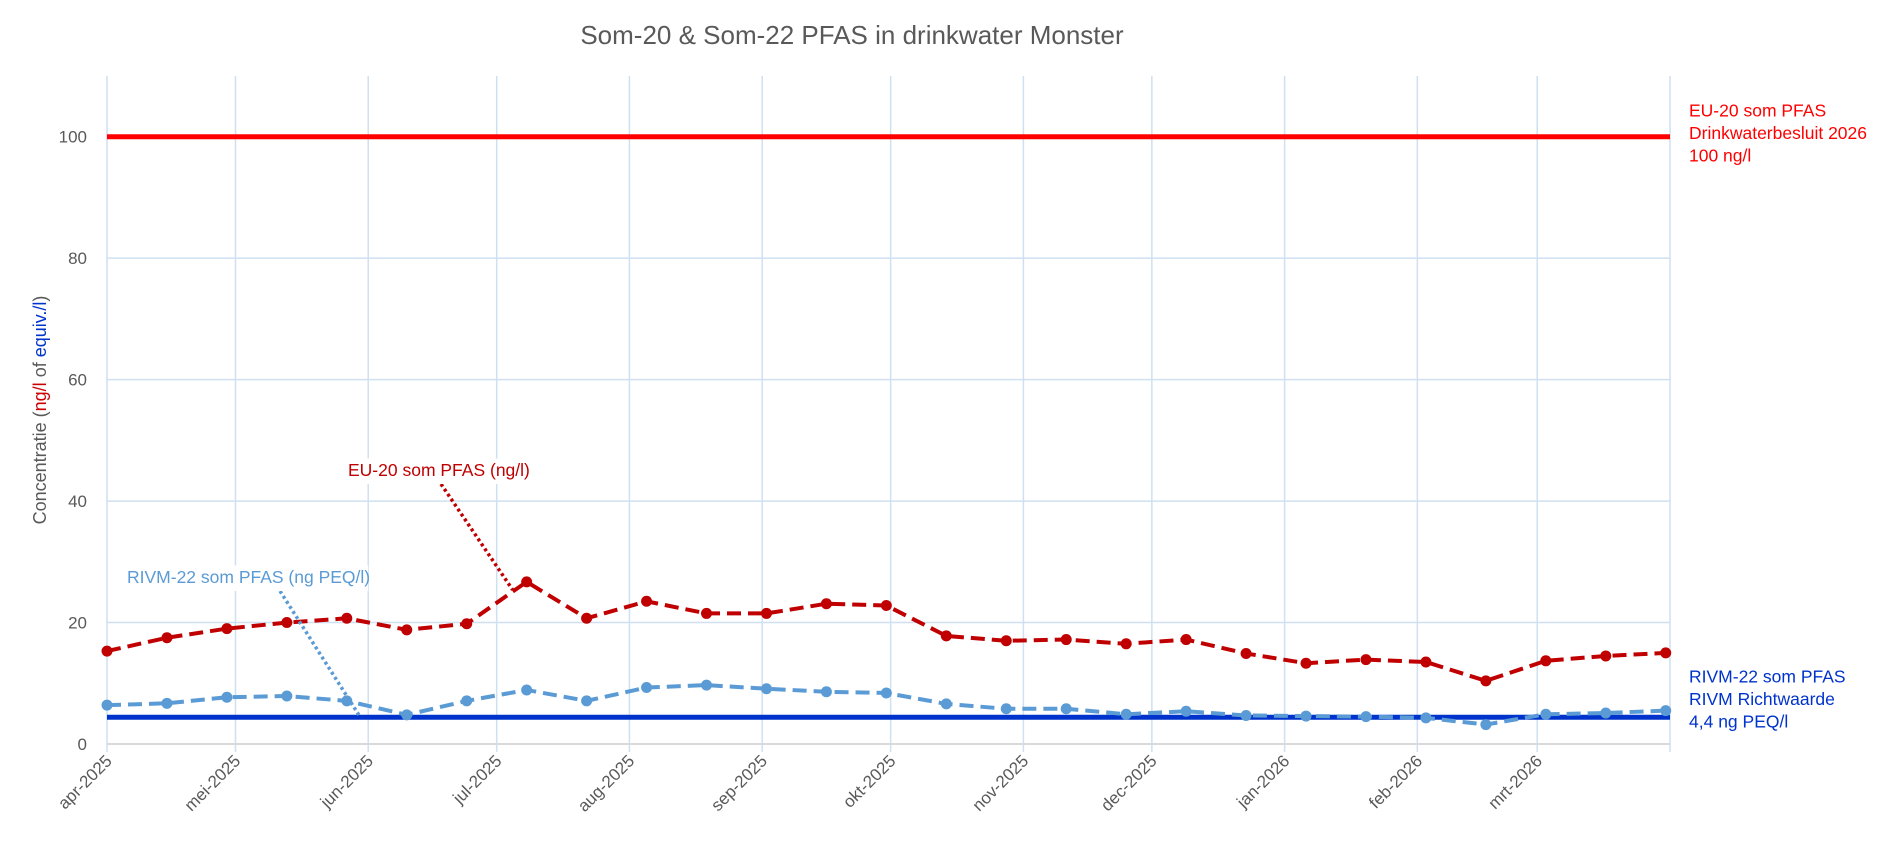  Describe the element at coordinates (1738, 721) in the screenshot. I see `reference-line-label: 4,4 ng PEQ/l` at that location.